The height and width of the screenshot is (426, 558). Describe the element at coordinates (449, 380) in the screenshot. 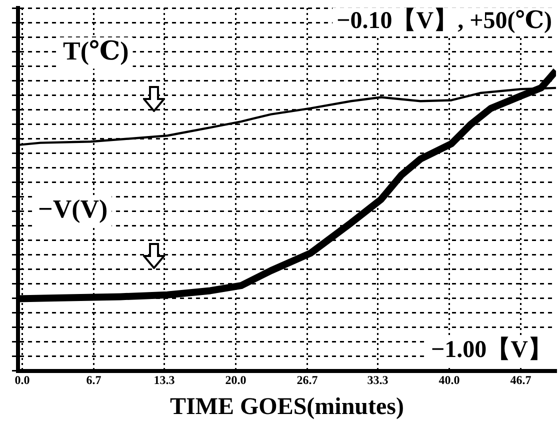

I see `x-tick-label: 40.0` at that location.